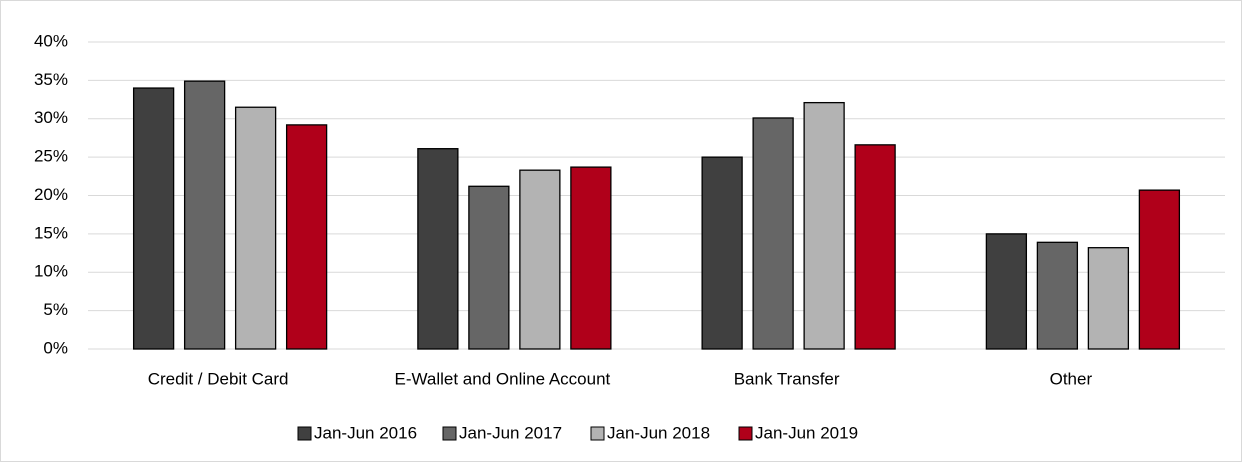 The image size is (1242, 467). What do you see at coordinates (658, 432) in the screenshot?
I see `legend-label: Jan-Jun 2018` at bounding box center [658, 432].